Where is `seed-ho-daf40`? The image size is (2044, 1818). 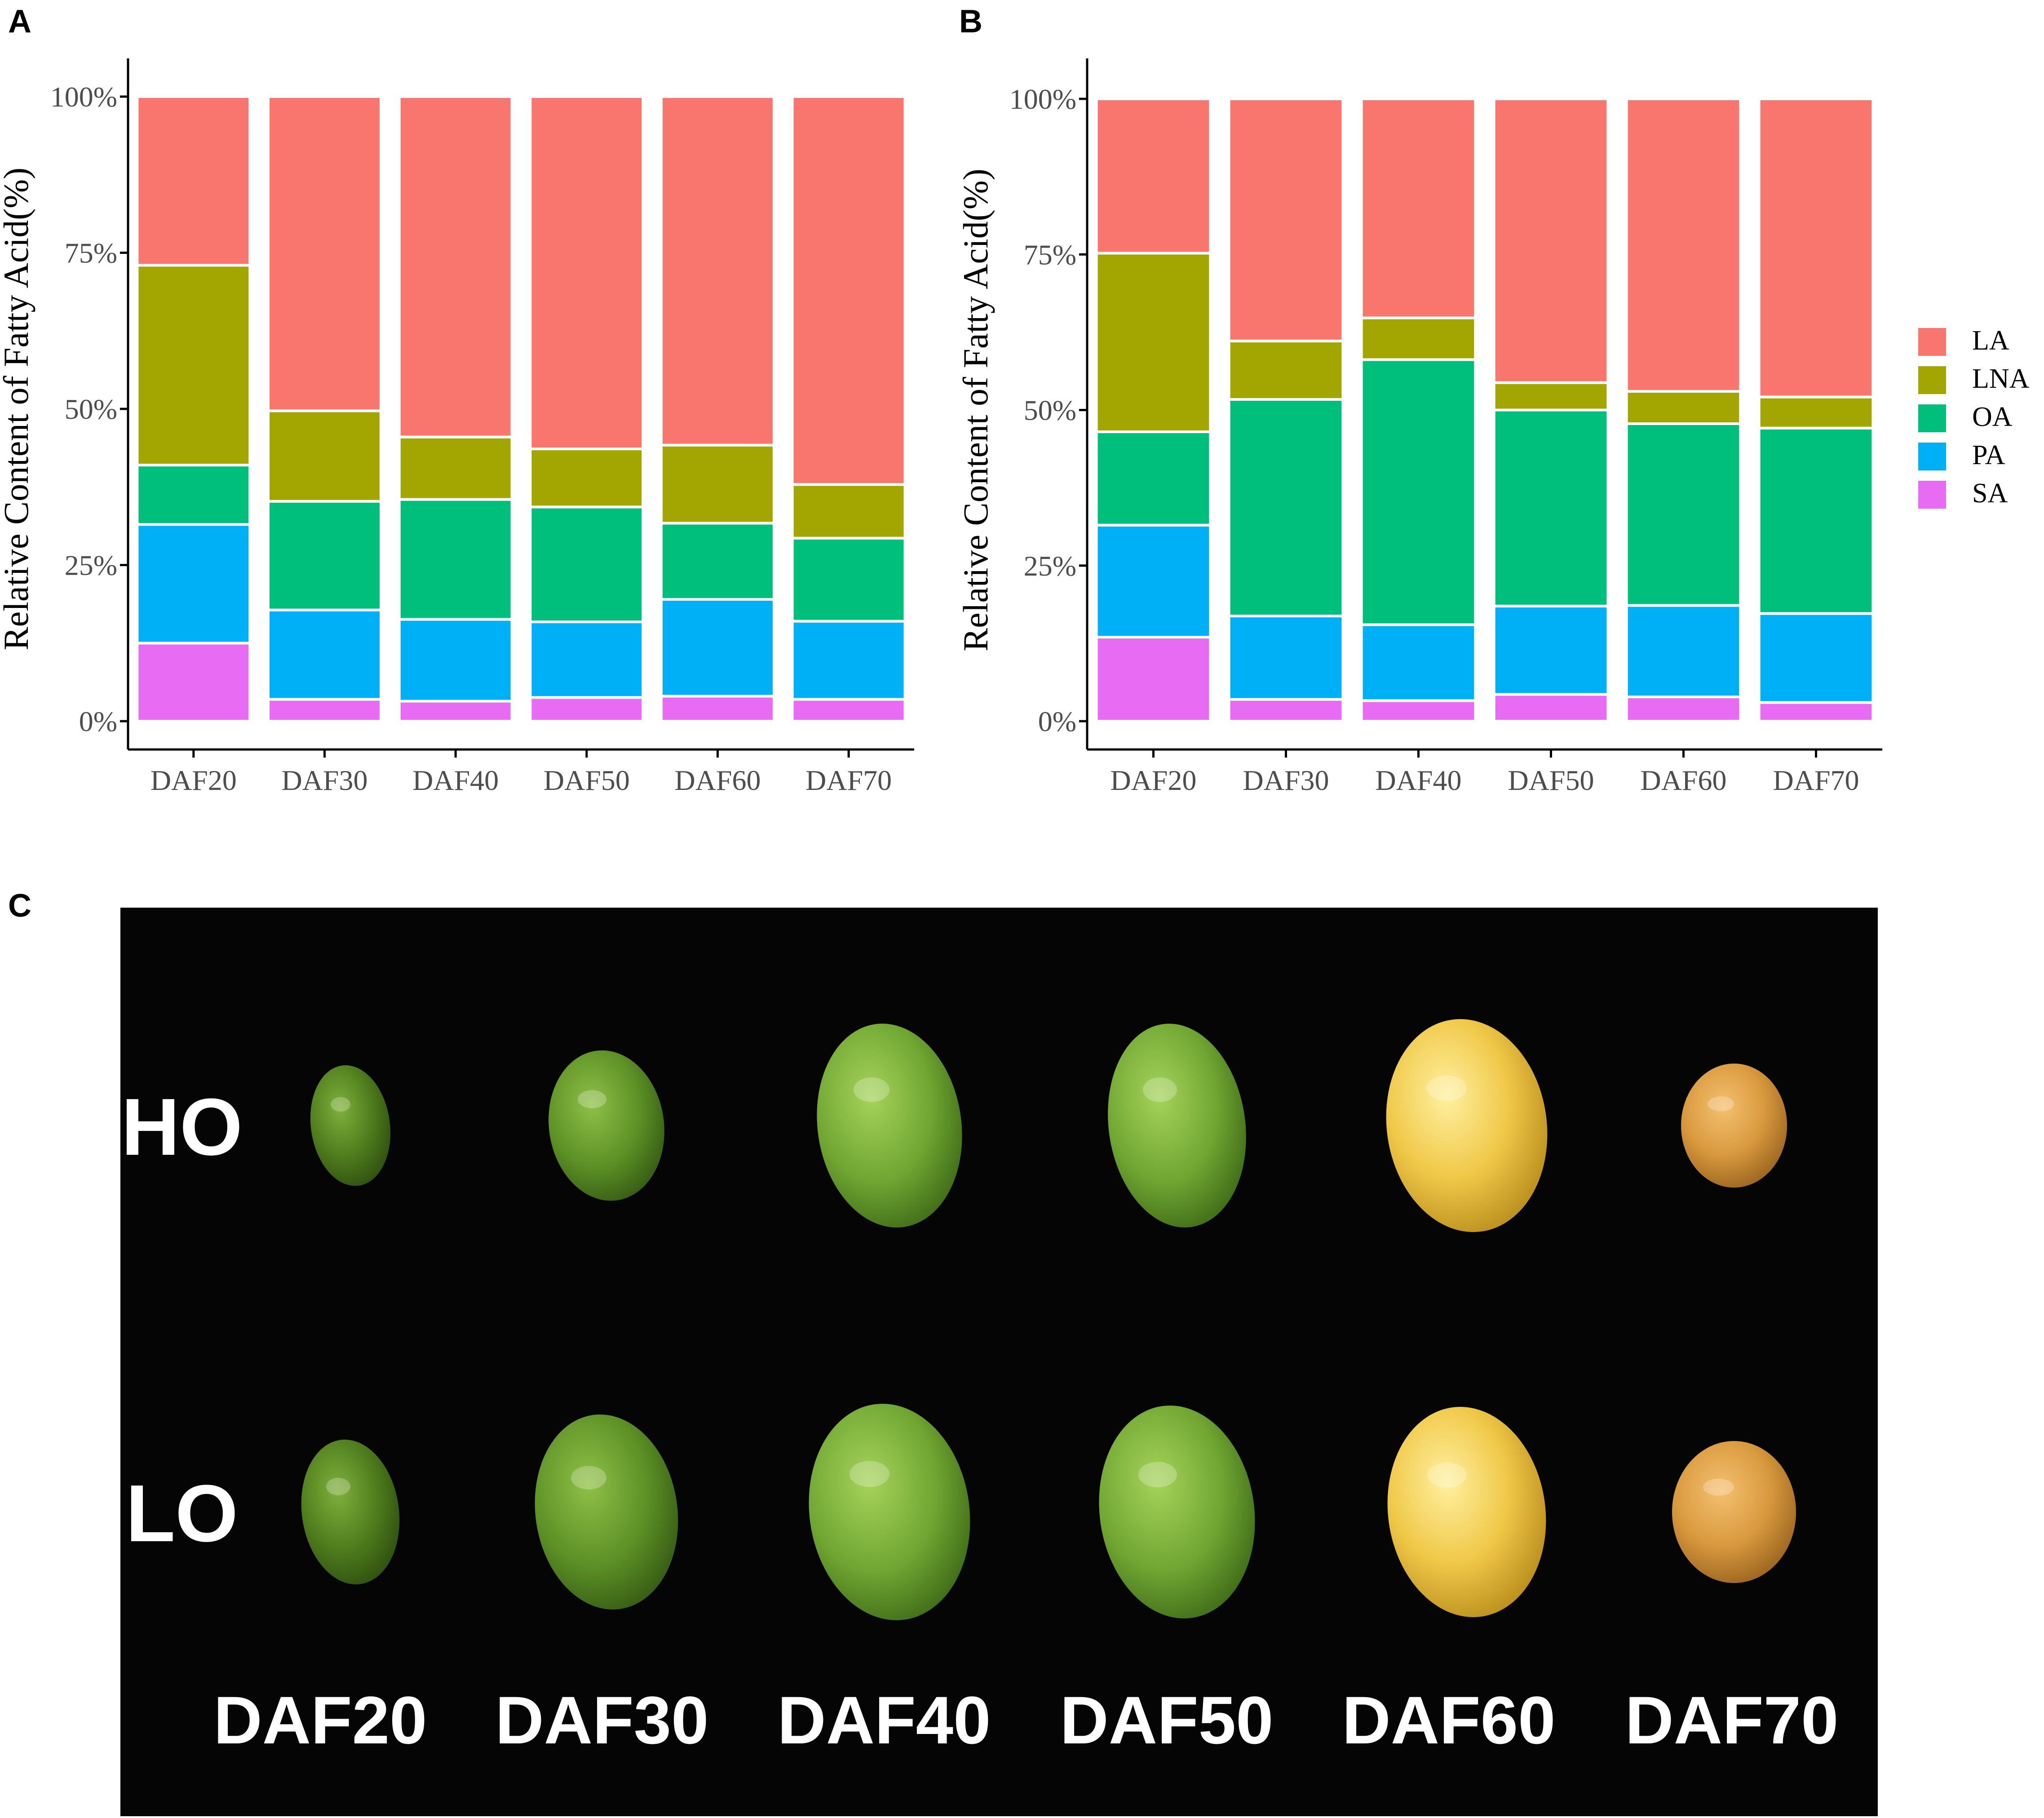
seed-ho-daf40 is located at coordinates (889, 1126).